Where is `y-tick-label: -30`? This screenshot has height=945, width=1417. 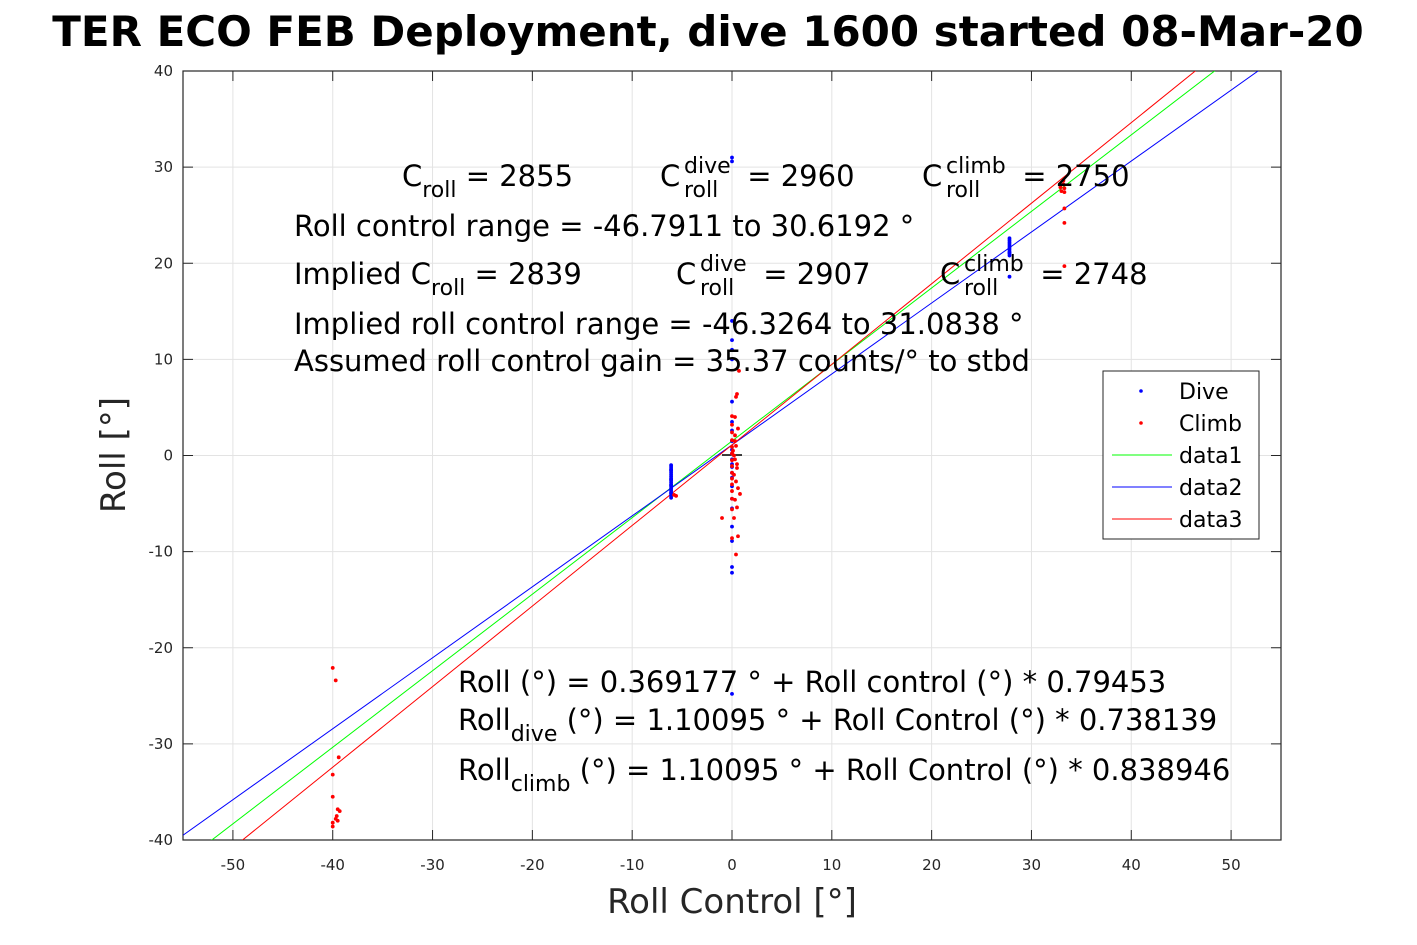
y-tick-label: -30 is located at coordinates (161, 744).